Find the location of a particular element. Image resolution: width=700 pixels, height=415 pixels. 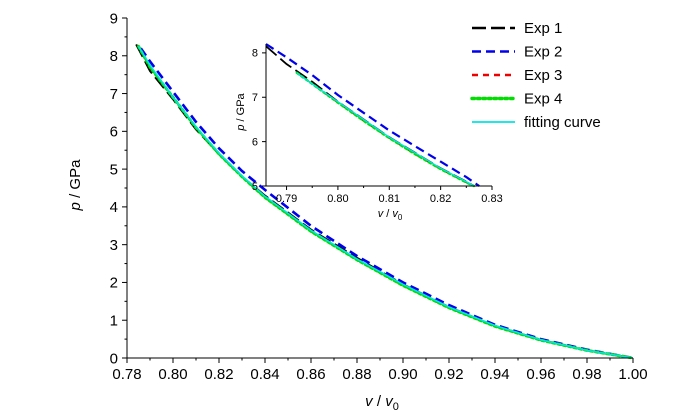

inset-x-axis-label: v / v0 is located at coordinates (390, 215).